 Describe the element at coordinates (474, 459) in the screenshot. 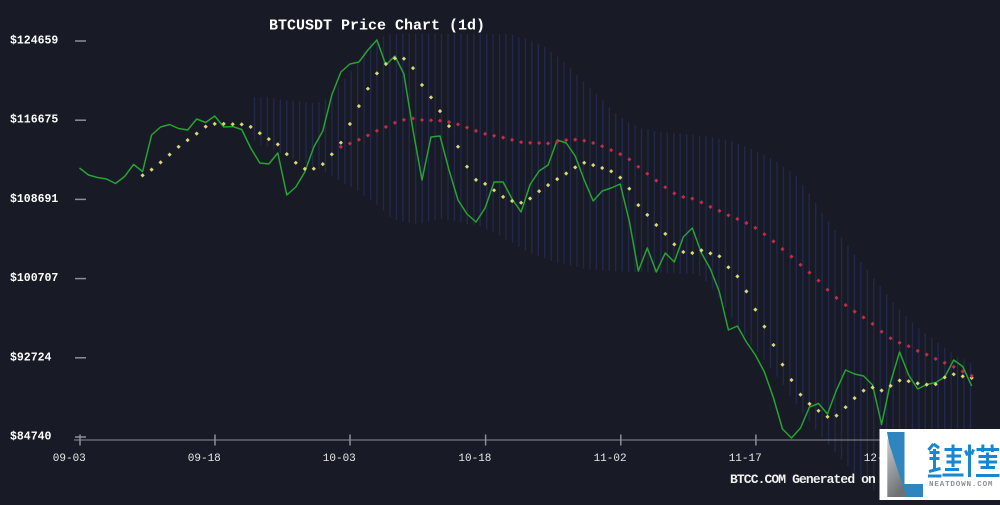

I see `svg-text: 10-18` at that location.